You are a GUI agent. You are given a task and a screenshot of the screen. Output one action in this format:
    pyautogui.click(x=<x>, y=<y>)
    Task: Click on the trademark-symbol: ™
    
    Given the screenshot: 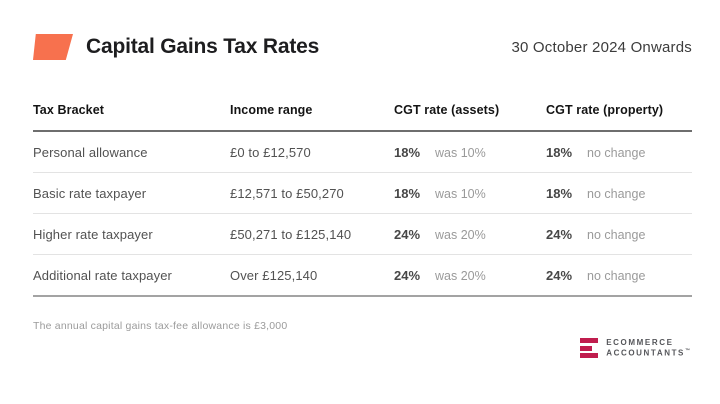 What is the action you would take?
    pyautogui.click(x=687, y=351)
    